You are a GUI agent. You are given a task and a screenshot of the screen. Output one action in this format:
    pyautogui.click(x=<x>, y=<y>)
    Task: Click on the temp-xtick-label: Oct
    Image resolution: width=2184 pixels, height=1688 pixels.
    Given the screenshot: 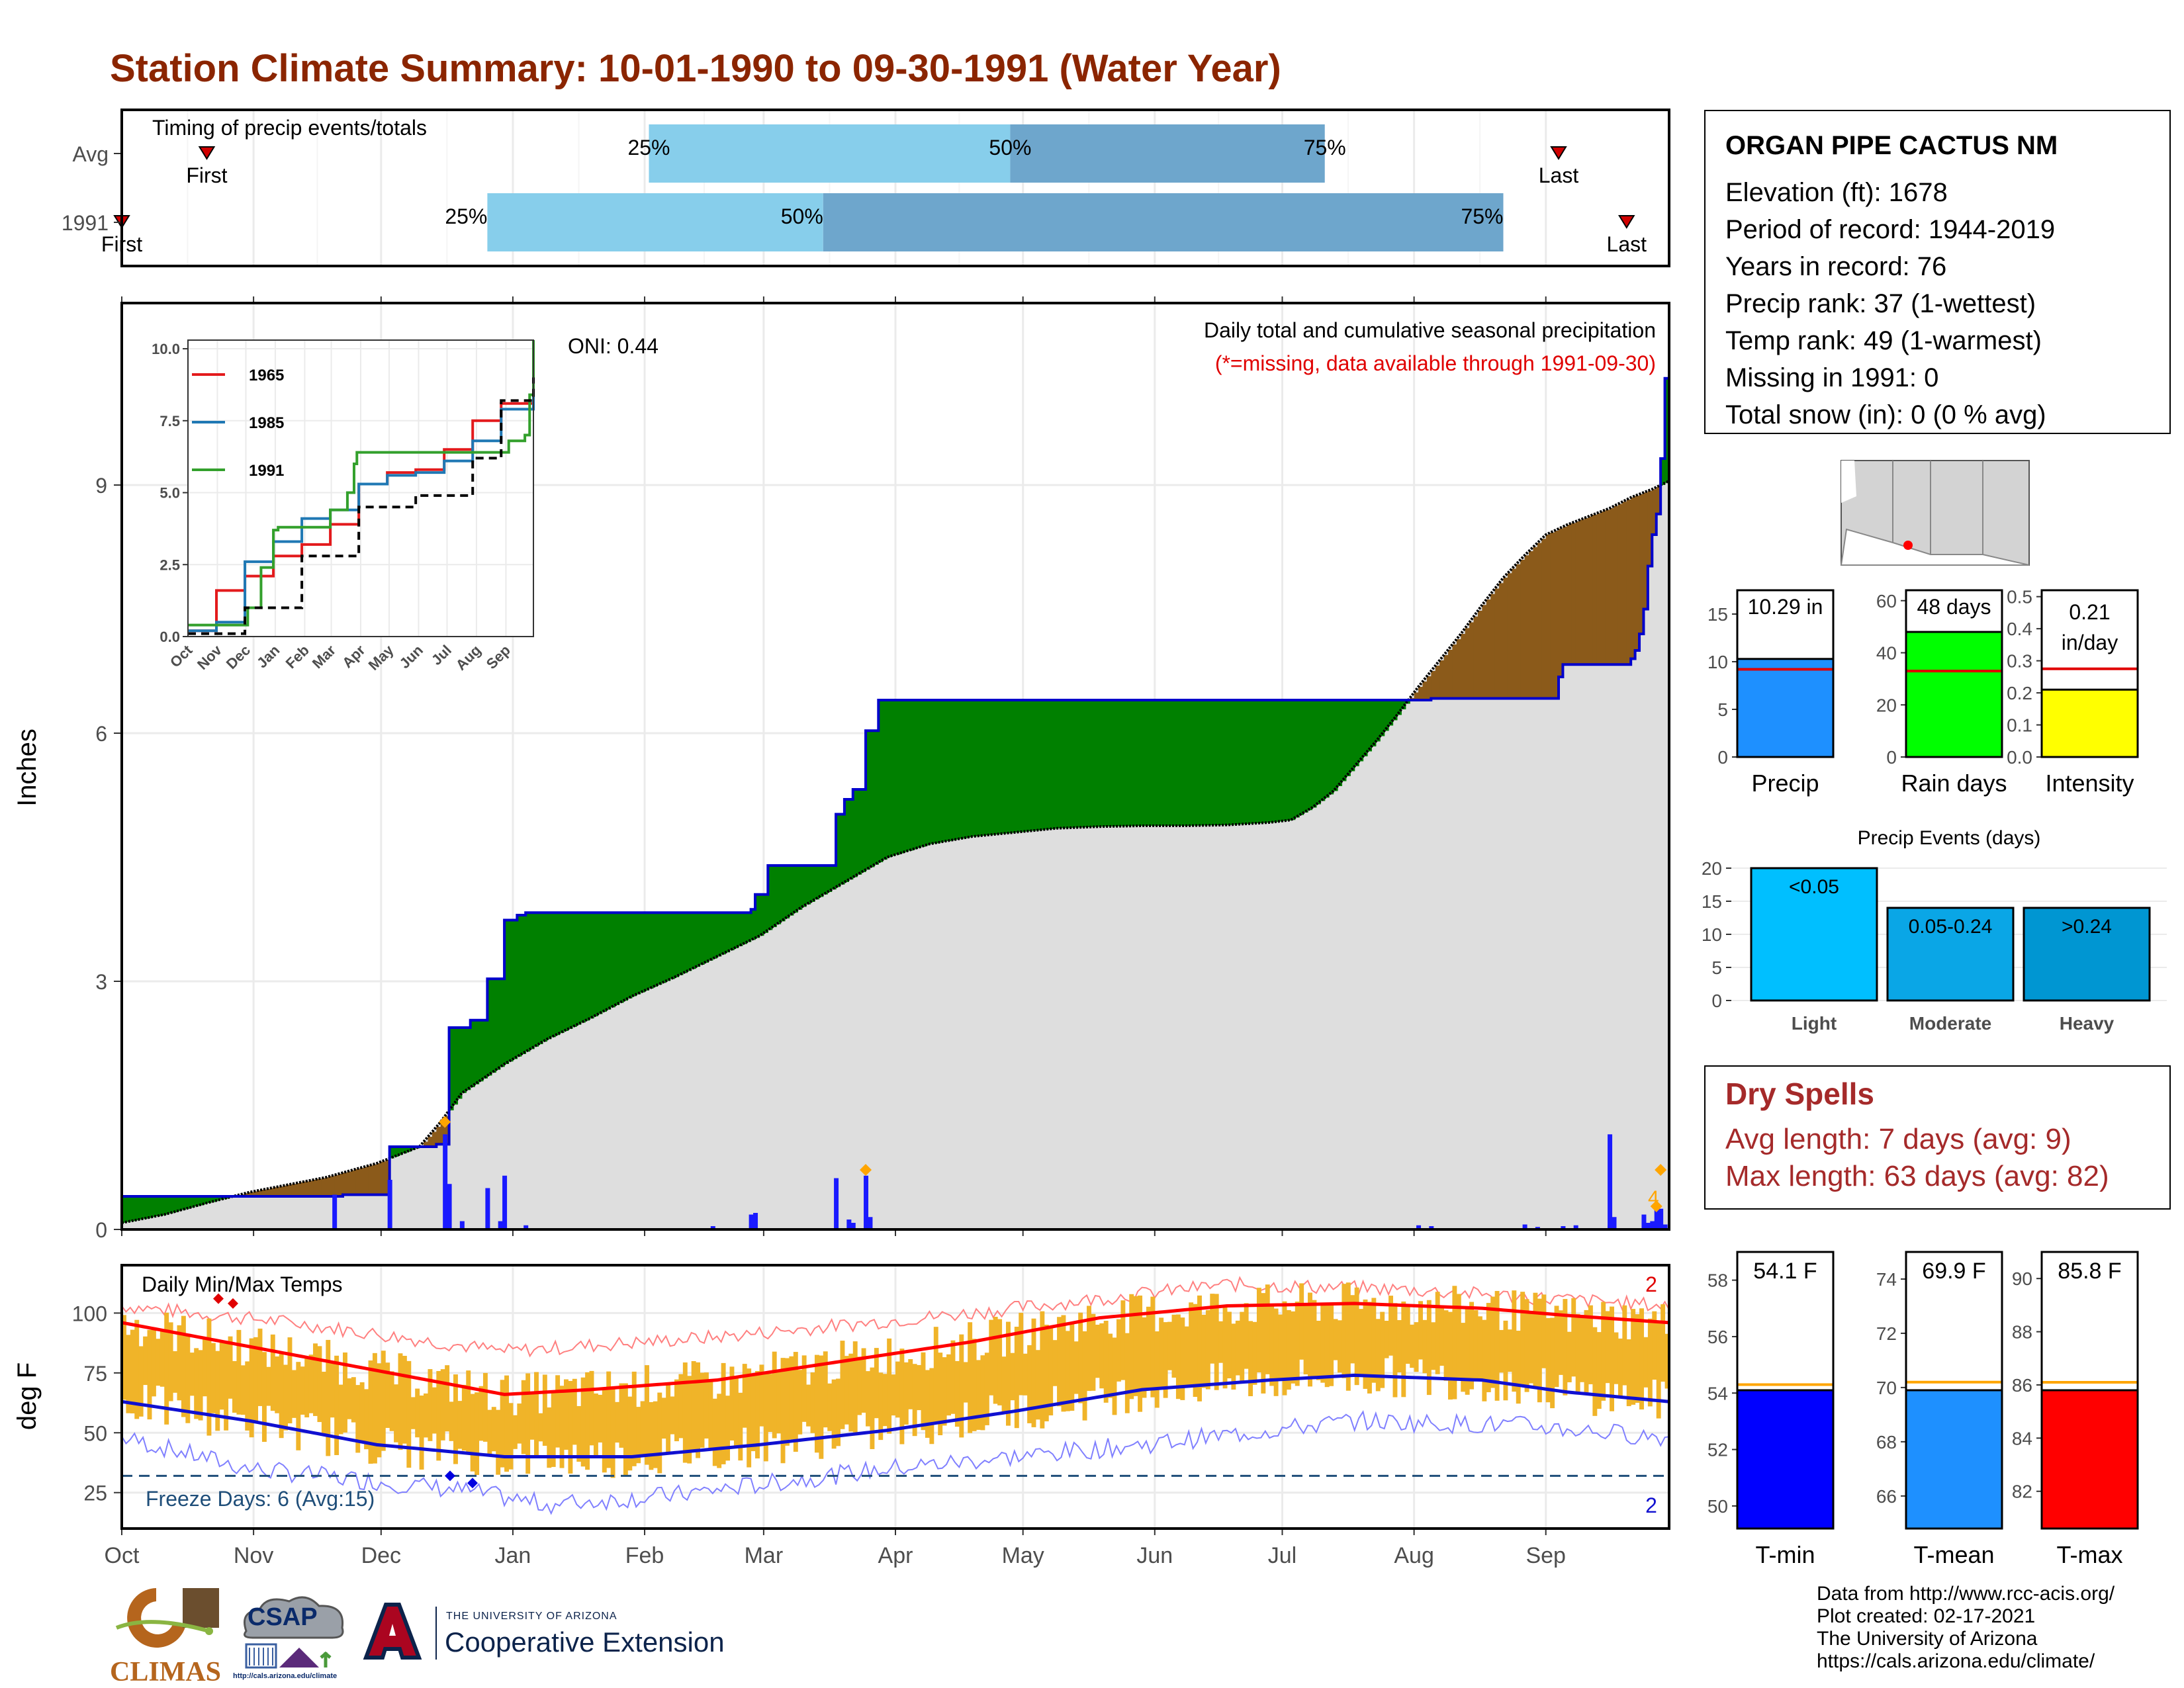 What is the action you would take?
    pyautogui.click(x=122, y=1555)
    